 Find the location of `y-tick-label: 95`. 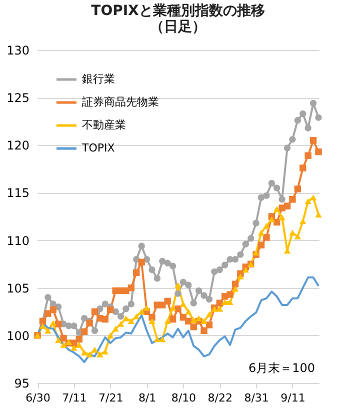

y-tick-label: 95 is located at coordinates (22, 383).